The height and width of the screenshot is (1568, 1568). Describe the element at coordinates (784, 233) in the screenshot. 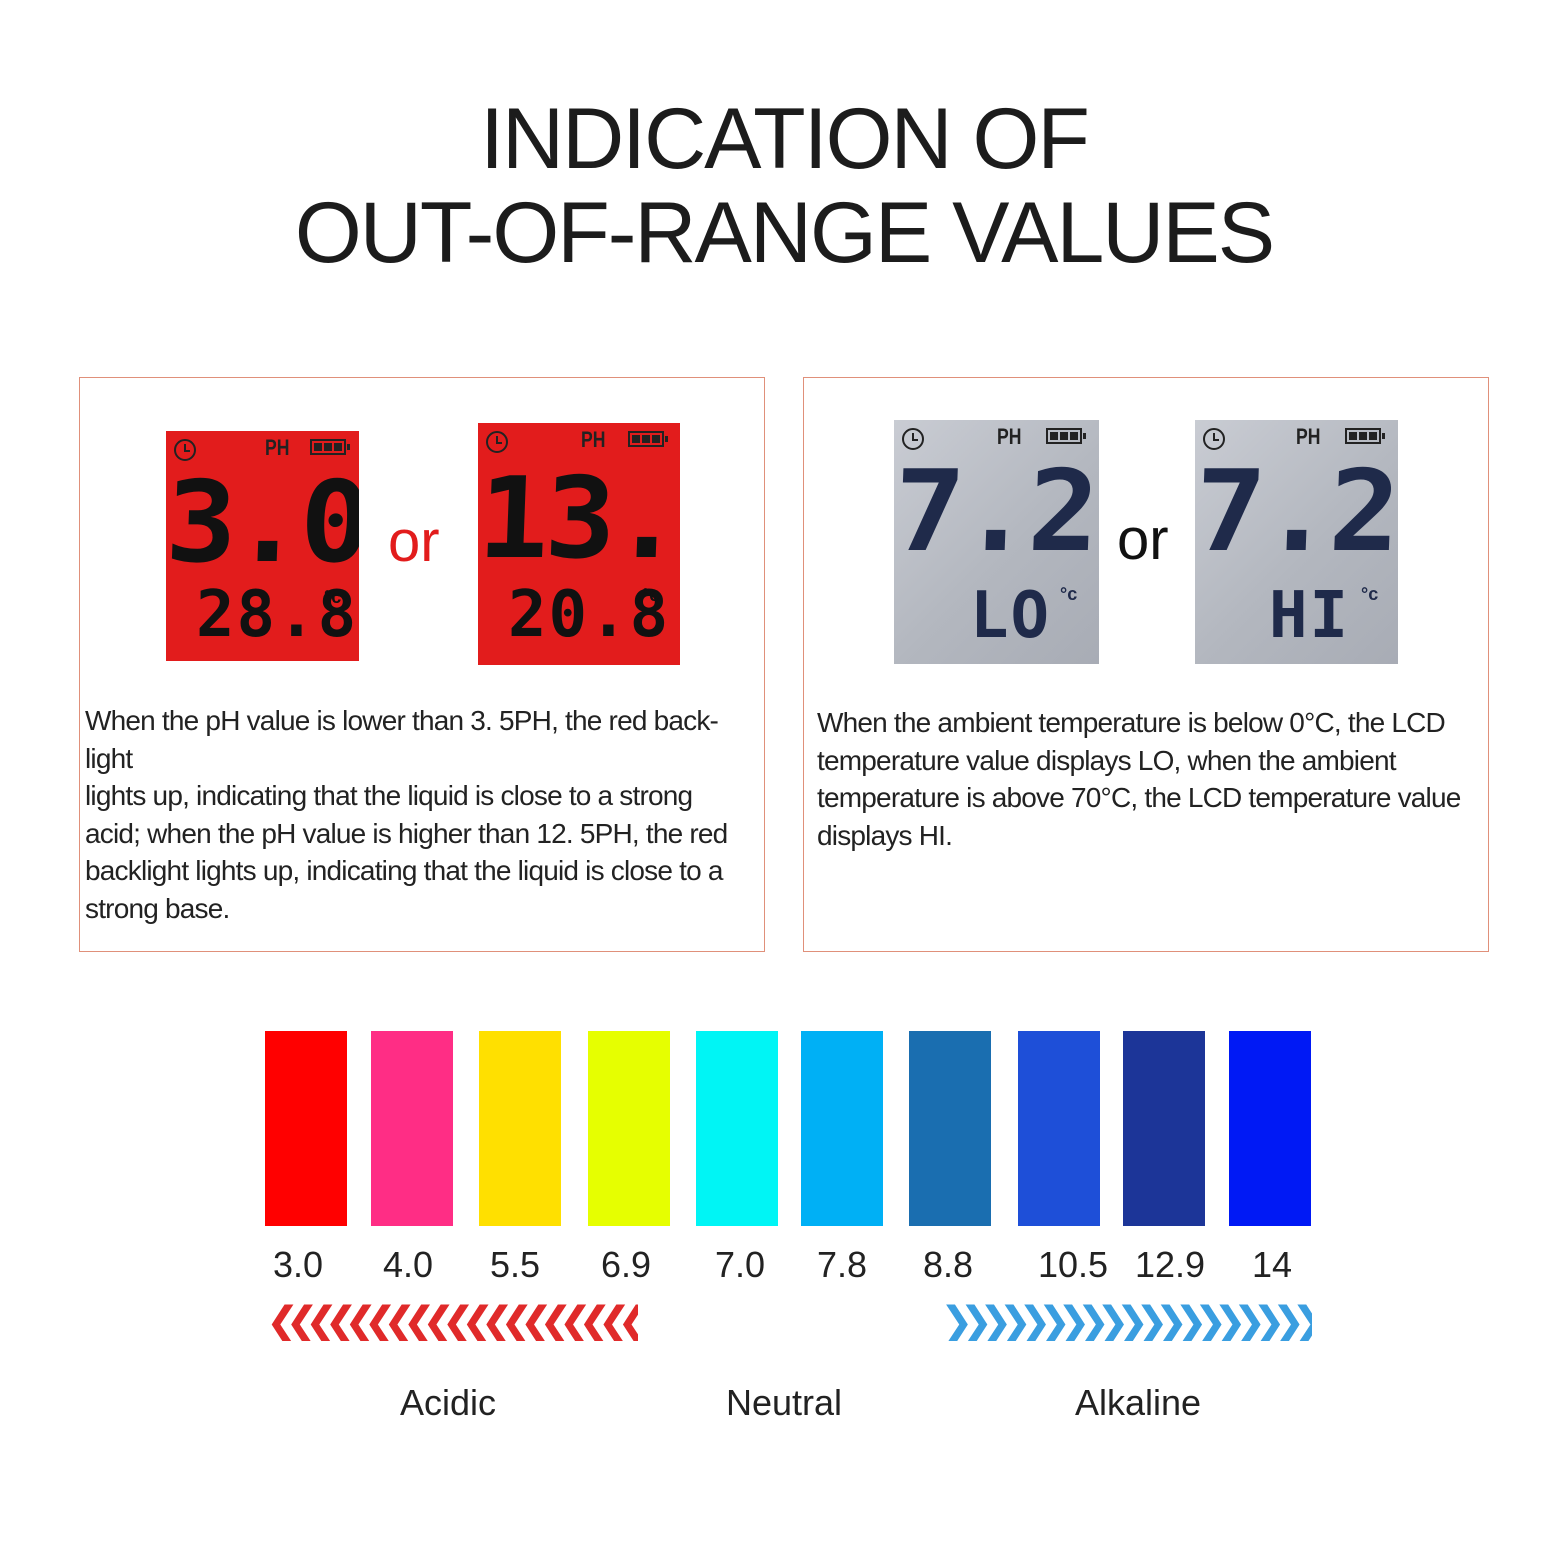

I see `title-line-2: OUT-OF-RANGE VALUES` at that location.